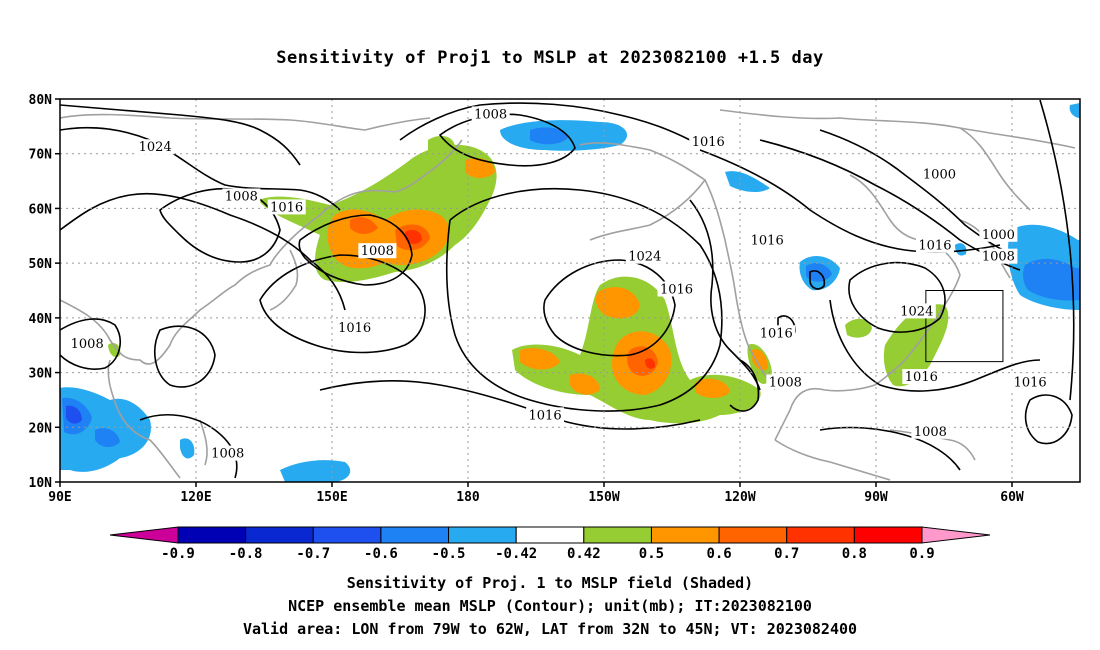 Image resolution: width=1100 pixels, height=650 pixels. Describe the element at coordinates (59, 497) in the screenshot. I see `lon-tick-label: 90E` at that location.